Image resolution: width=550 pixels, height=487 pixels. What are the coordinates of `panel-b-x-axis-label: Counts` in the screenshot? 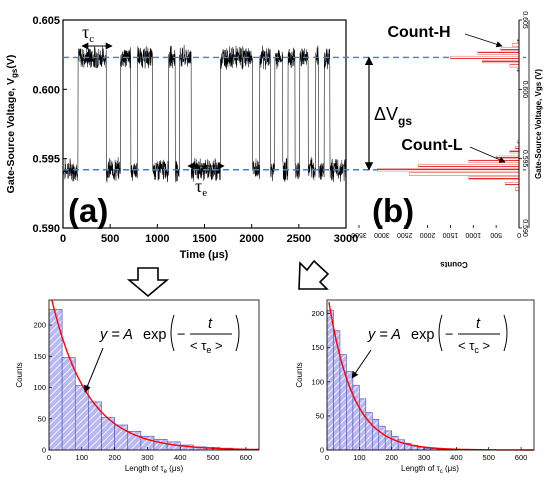 It's located at (454, 264).